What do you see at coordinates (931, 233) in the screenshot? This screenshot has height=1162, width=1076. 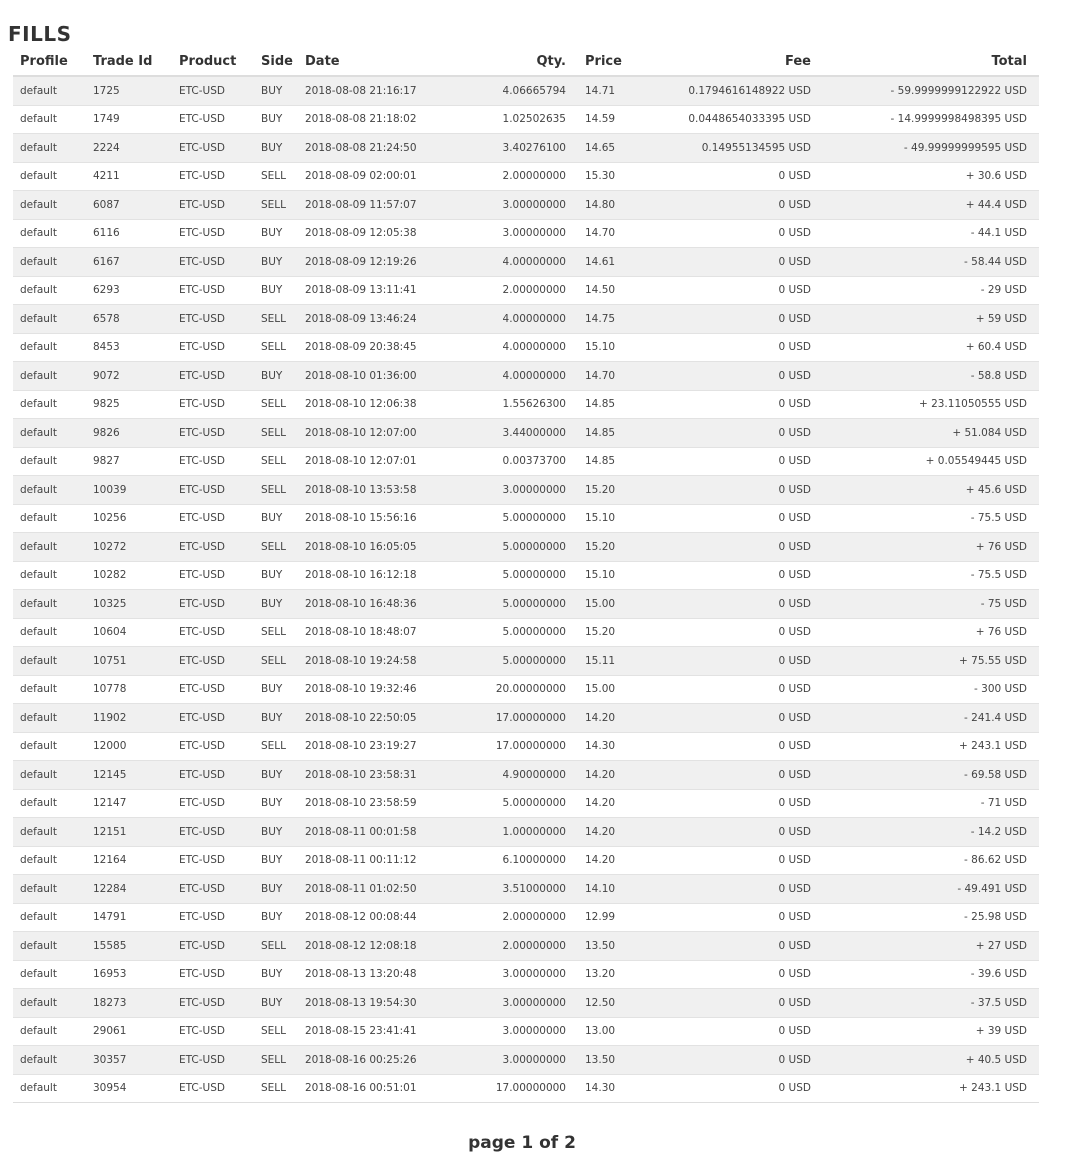 I see `cell-total: - 44.1 USD` at bounding box center [931, 233].